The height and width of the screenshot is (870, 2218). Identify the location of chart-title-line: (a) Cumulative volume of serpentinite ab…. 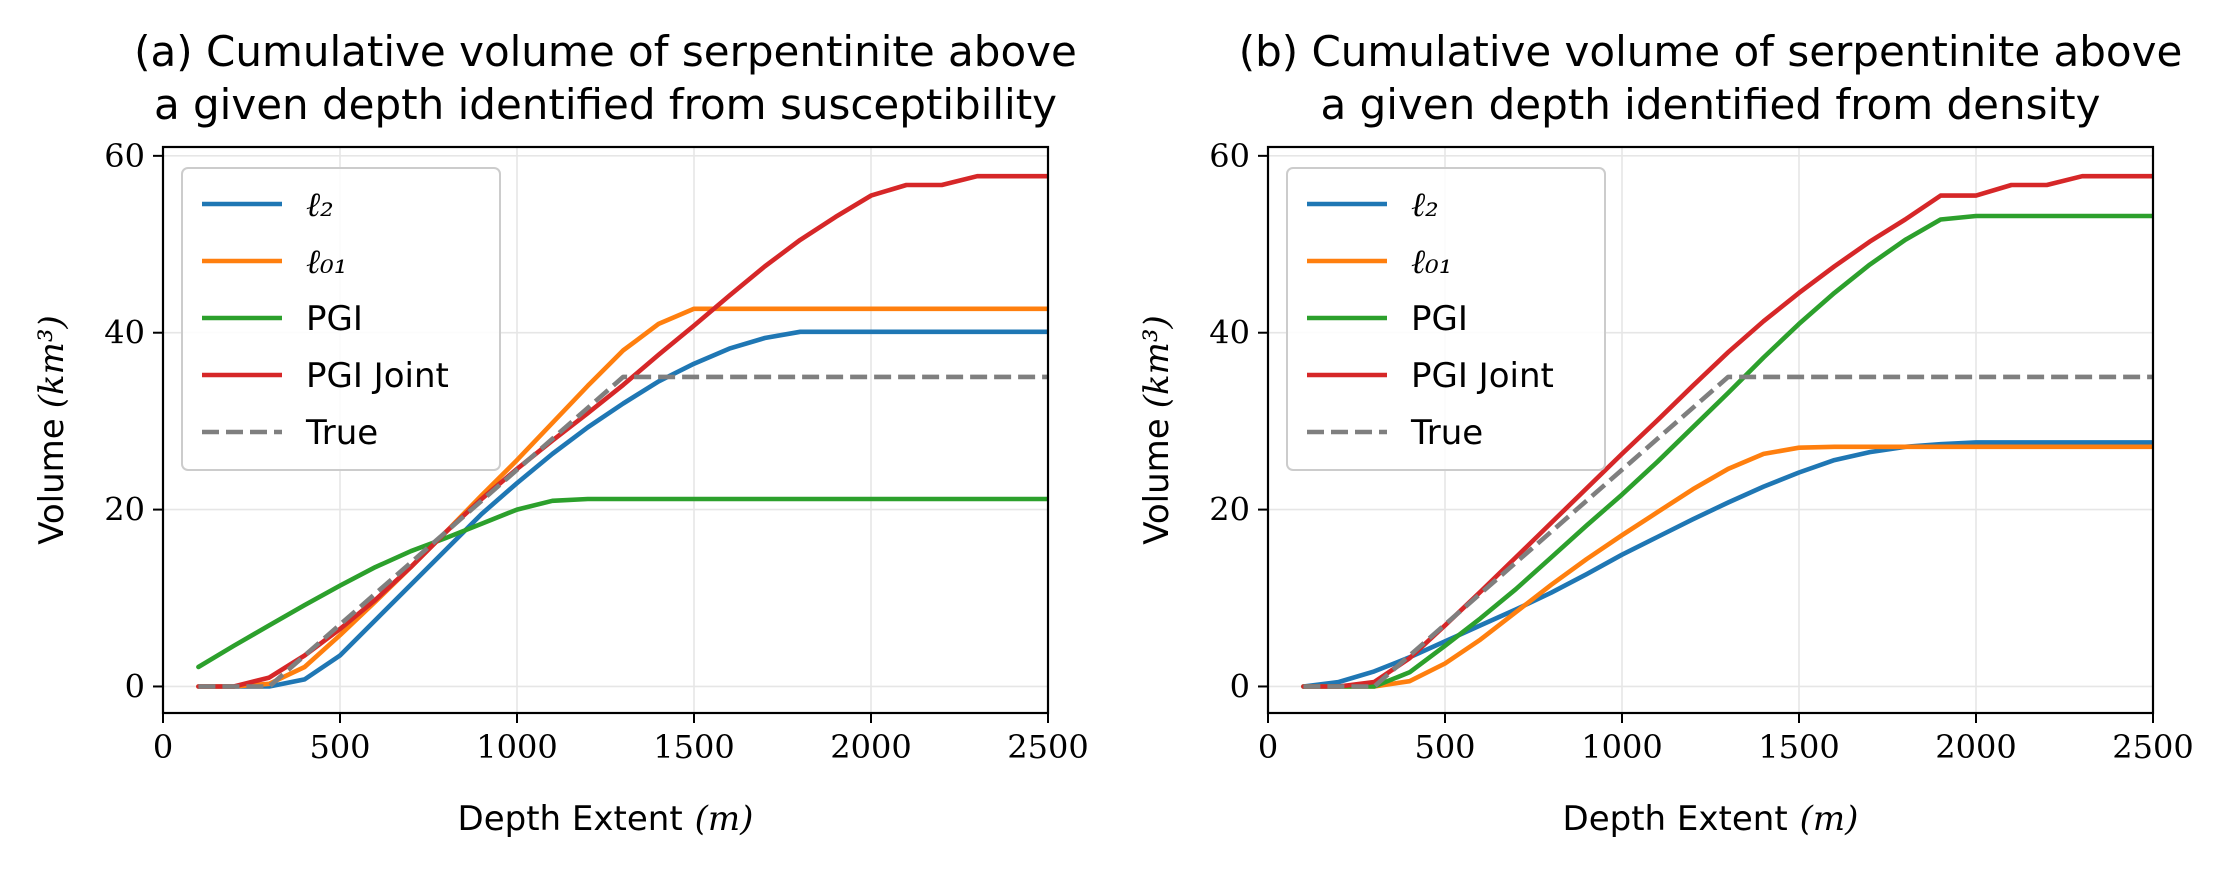
(605, 51).